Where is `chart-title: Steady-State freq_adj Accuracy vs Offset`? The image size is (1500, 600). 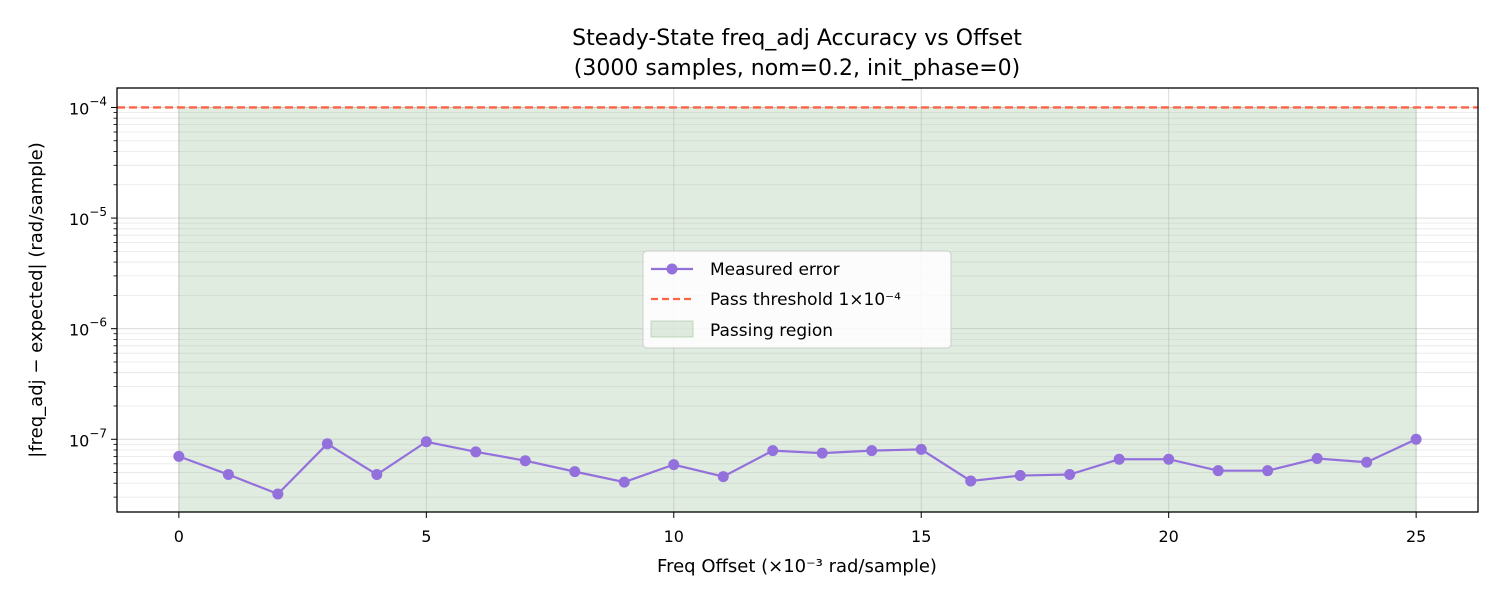
chart-title: Steady-State freq_adj Accuracy vs Offset is located at coordinates (797, 38).